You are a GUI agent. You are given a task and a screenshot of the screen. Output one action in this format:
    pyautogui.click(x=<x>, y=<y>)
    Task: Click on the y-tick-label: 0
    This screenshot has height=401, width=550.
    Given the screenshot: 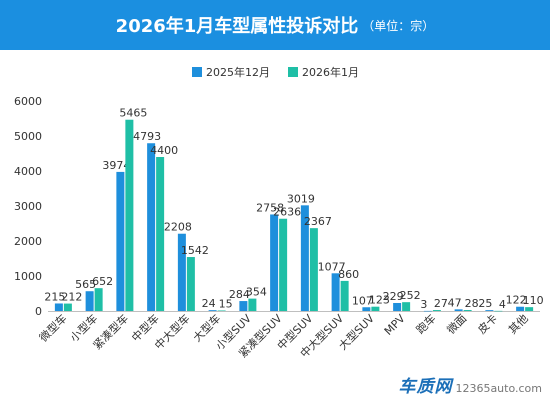 What is the action you would take?
    pyautogui.click(x=38, y=311)
    